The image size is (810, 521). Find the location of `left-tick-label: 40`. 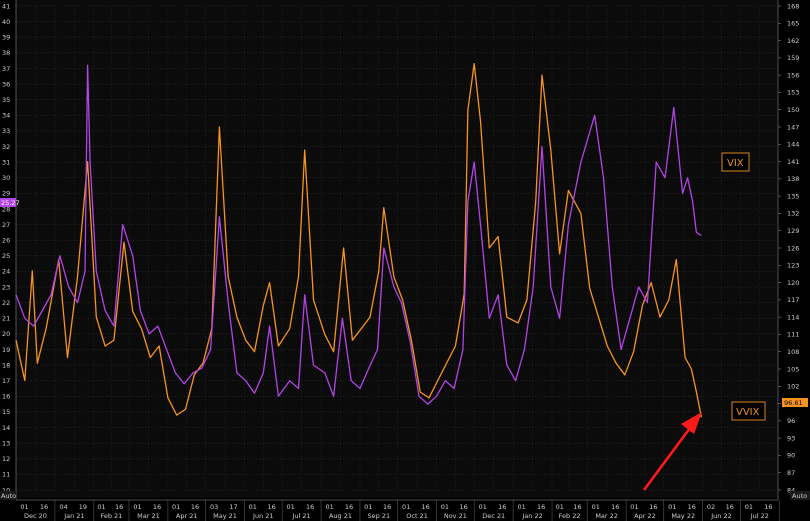

left-tick-label: 40 is located at coordinates (6, 22).